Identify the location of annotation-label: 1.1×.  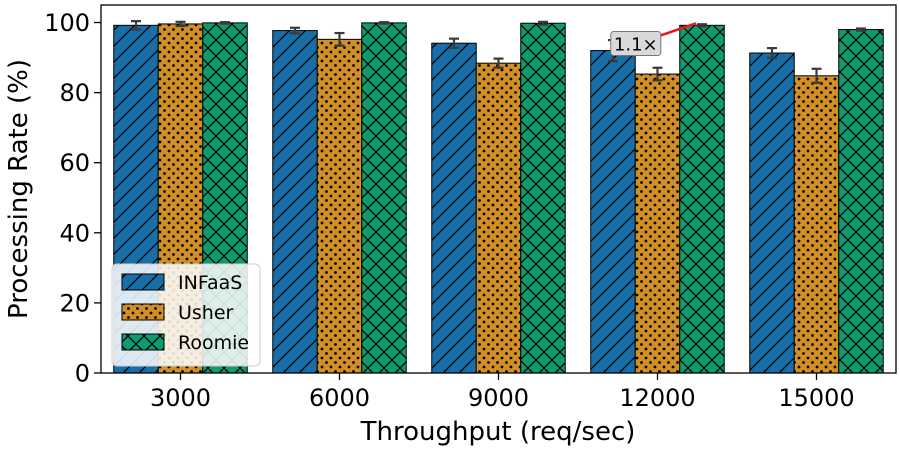
(636, 45).